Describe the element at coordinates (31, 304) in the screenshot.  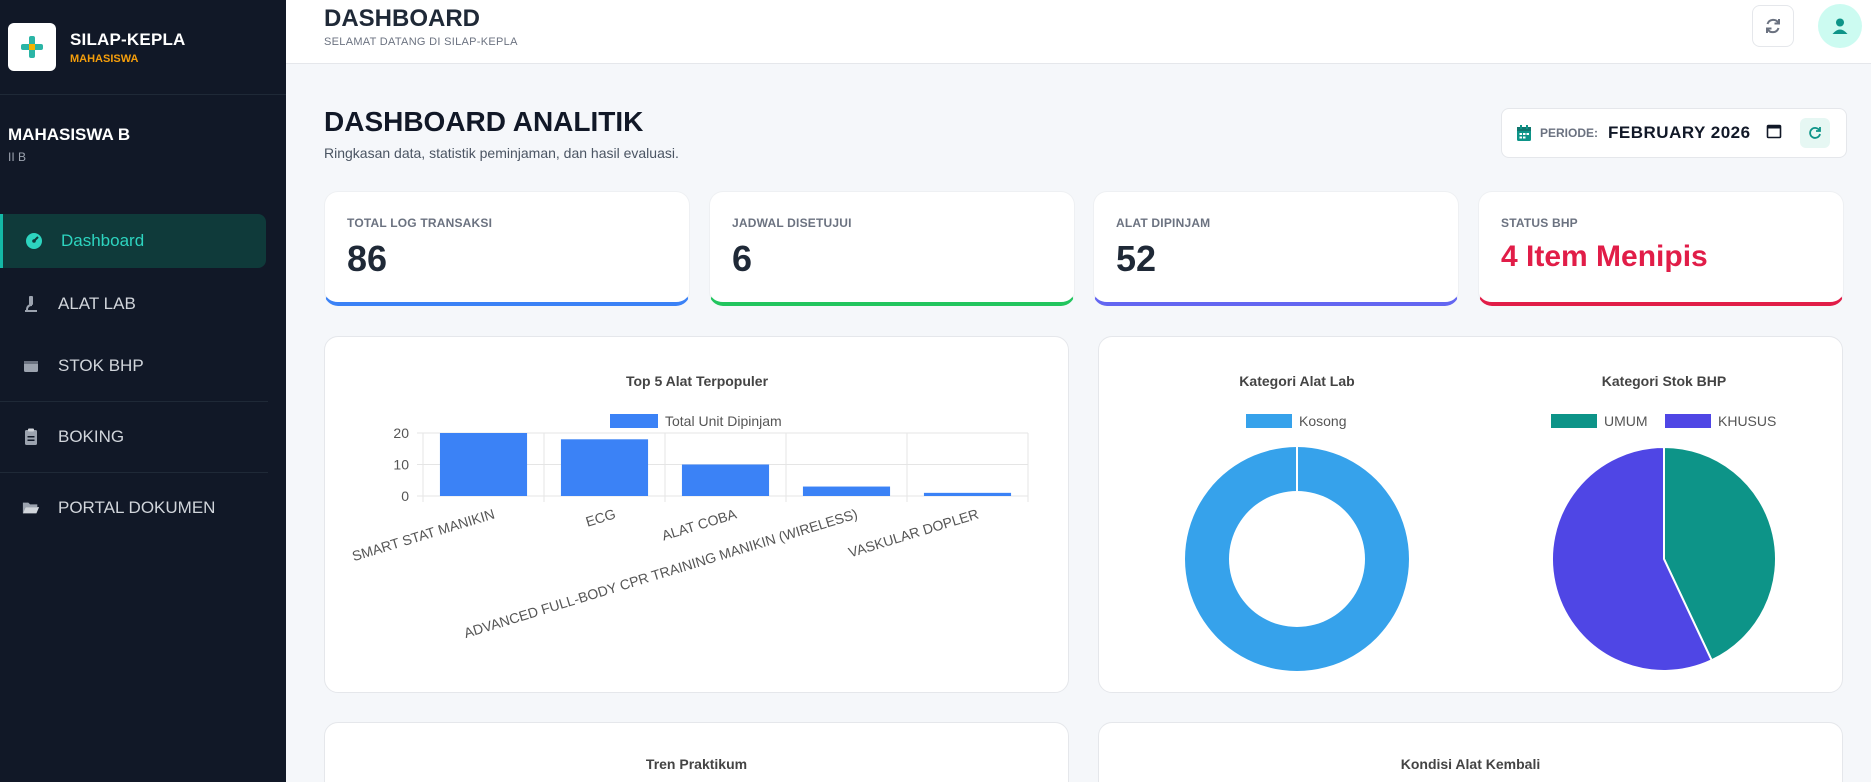
I see `microscope-icon` at that location.